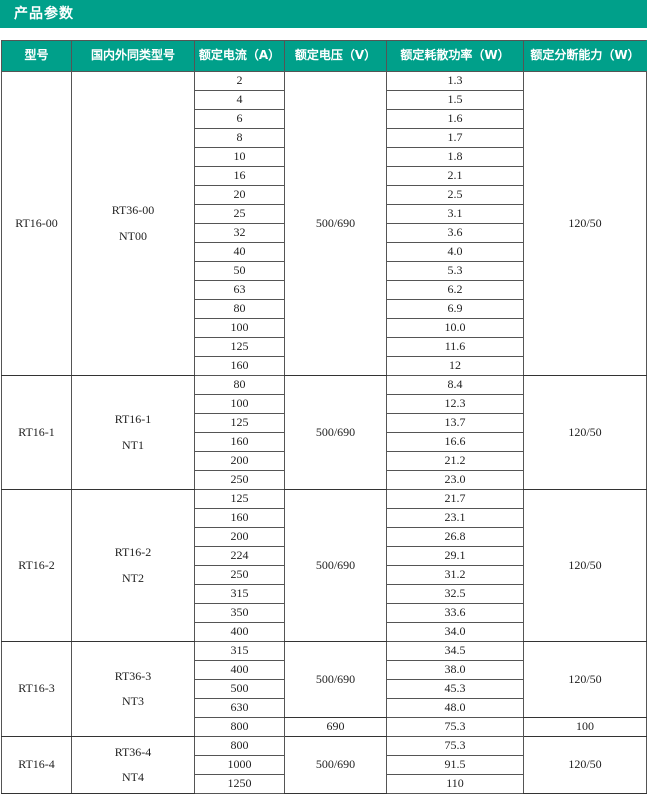 The height and width of the screenshot is (794, 647). Describe the element at coordinates (239, 81) in the screenshot. I see `rated-current-cell: 2` at that location.